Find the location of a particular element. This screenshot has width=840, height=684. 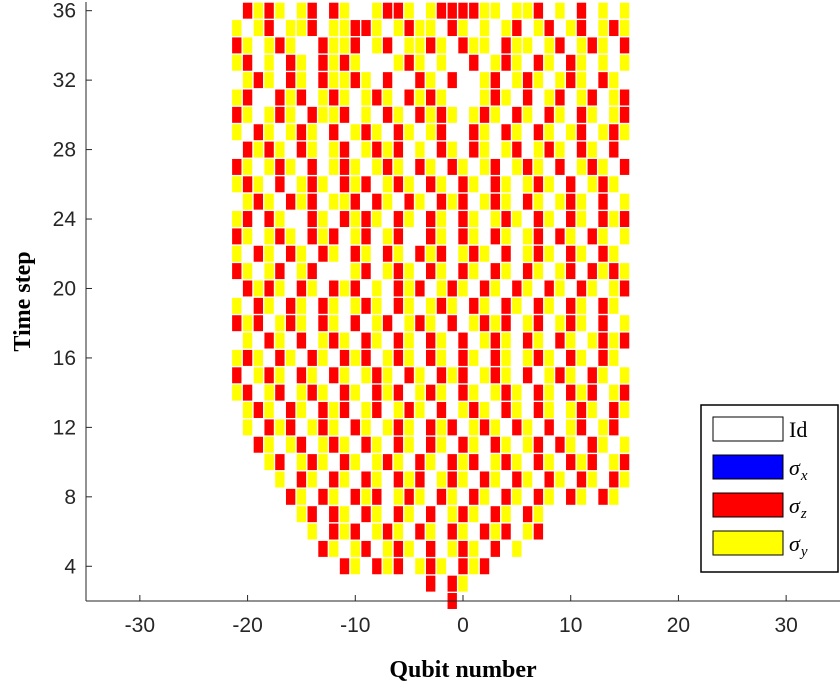

x-tick-label: -10 is located at coordinates (355, 625).